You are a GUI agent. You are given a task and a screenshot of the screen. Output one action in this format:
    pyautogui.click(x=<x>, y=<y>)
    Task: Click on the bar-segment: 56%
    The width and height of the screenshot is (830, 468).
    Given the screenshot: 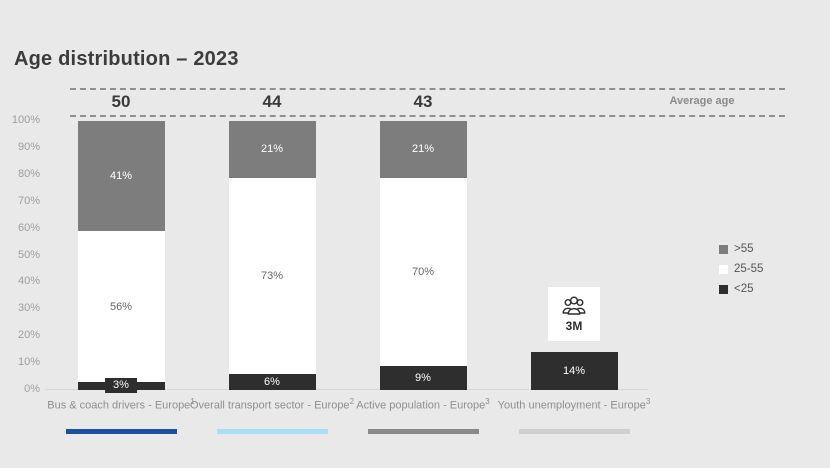 What is the action you would take?
    pyautogui.click(x=121, y=306)
    